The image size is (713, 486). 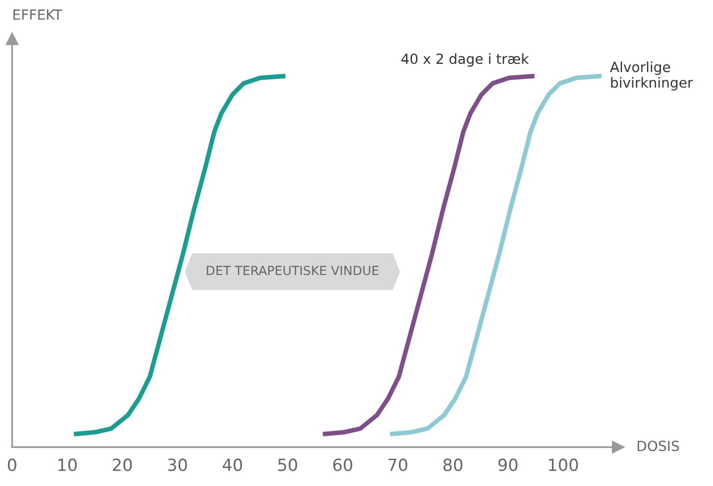 I want to click on annotation: DET TERAPEUTISKE VINDUE, so click(x=292, y=271).